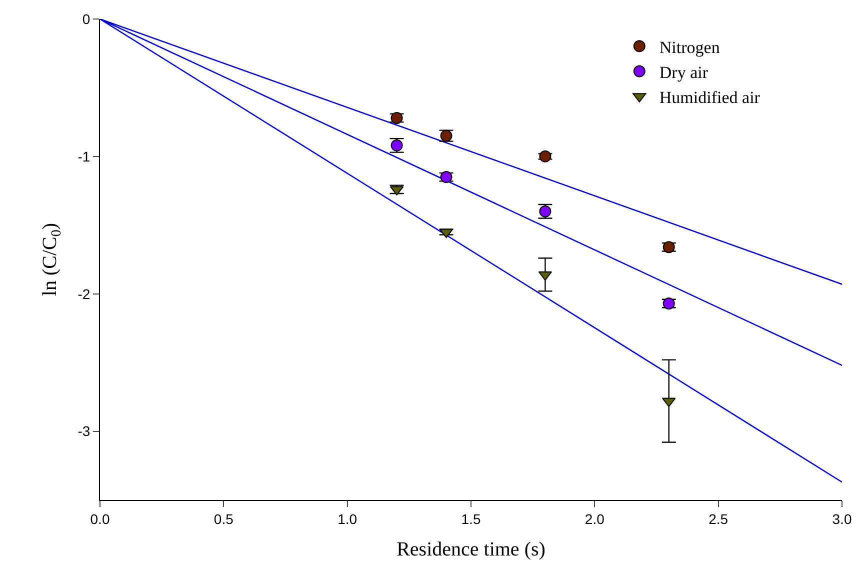 The width and height of the screenshot is (864, 581). Describe the element at coordinates (86, 18) in the screenshot. I see `y-tick-label: 0` at that location.